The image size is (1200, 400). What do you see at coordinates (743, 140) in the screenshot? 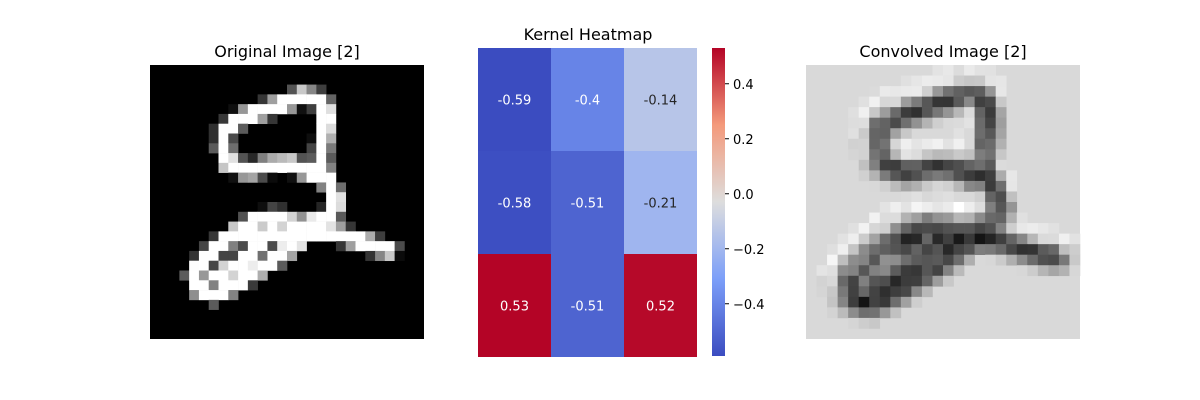
I see `colorbar-tick-label: 0.2` at bounding box center [743, 140].